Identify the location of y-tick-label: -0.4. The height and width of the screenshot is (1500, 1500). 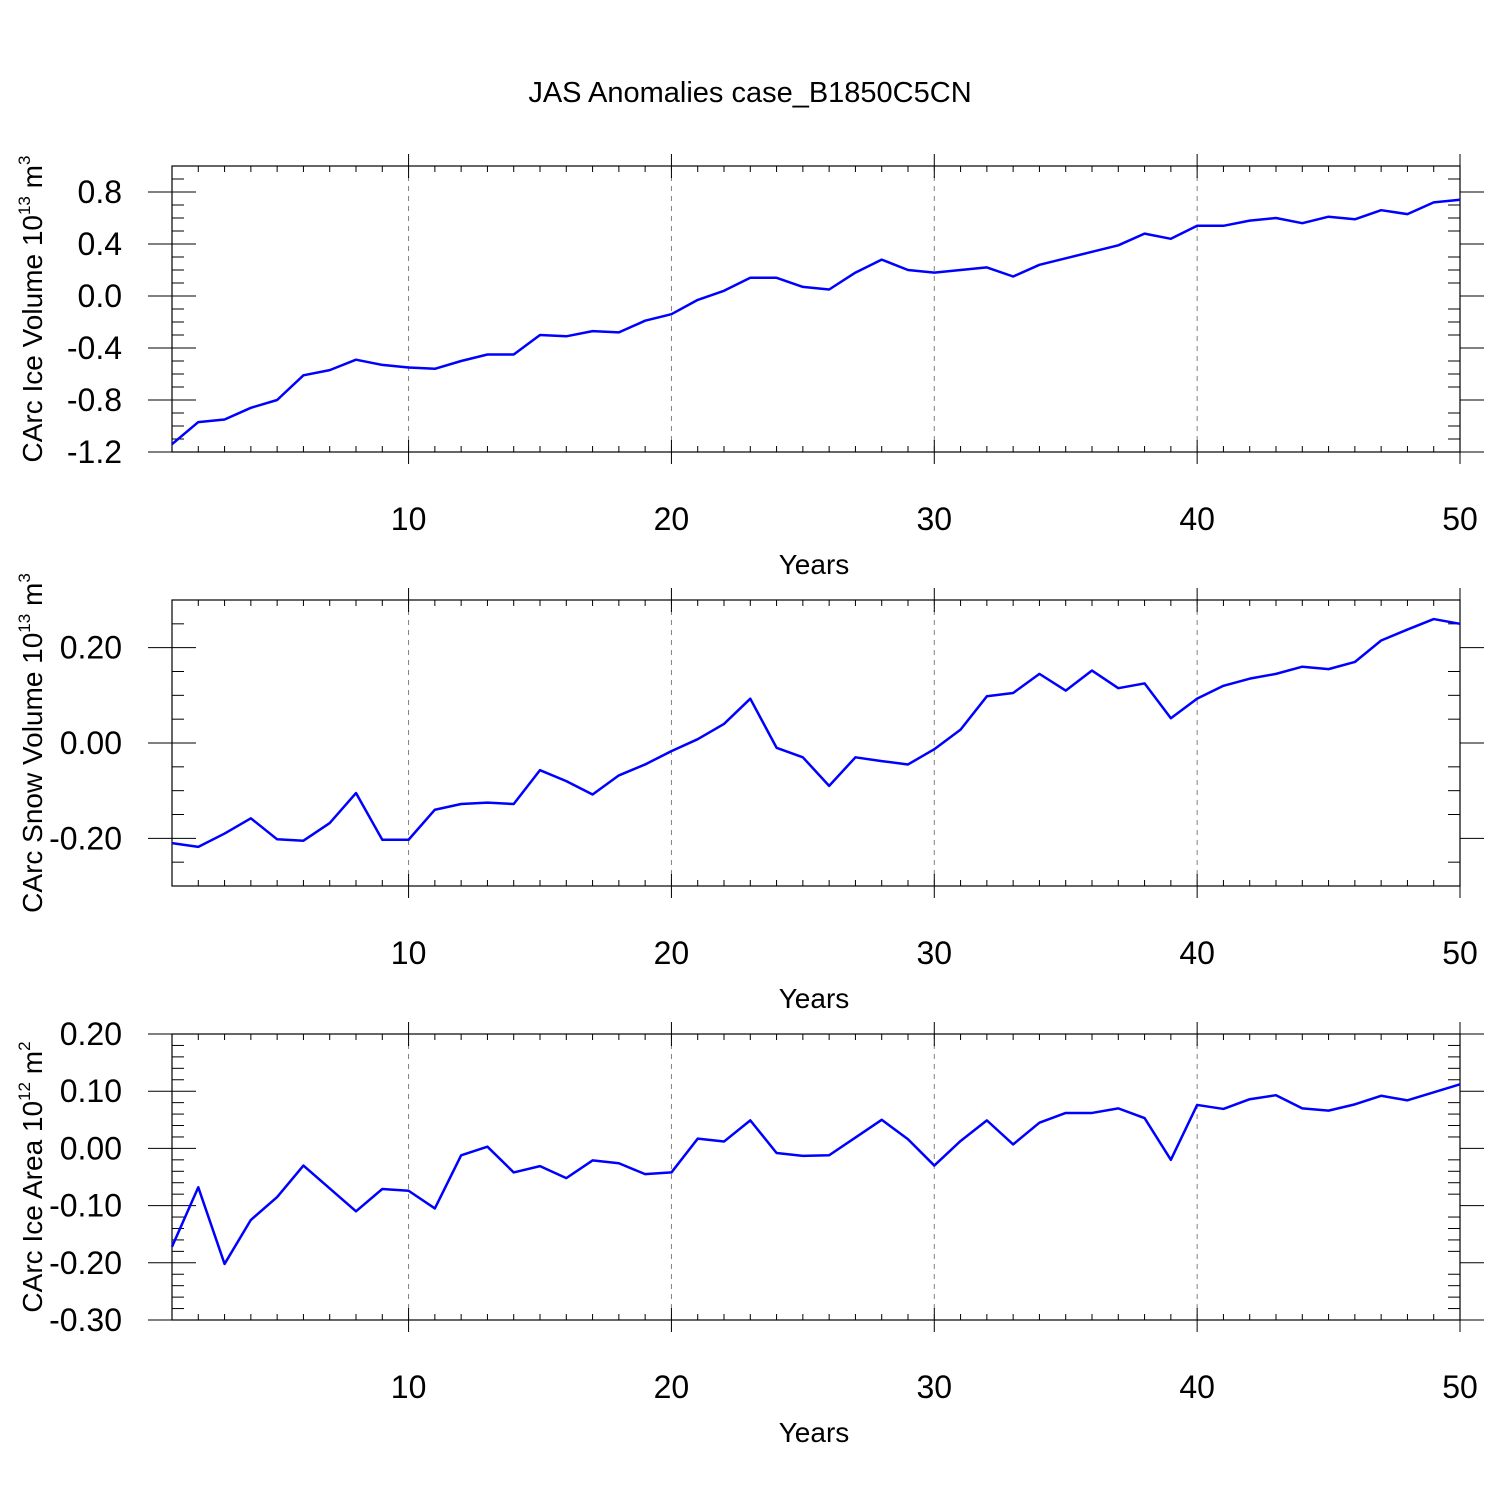
(94, 348).